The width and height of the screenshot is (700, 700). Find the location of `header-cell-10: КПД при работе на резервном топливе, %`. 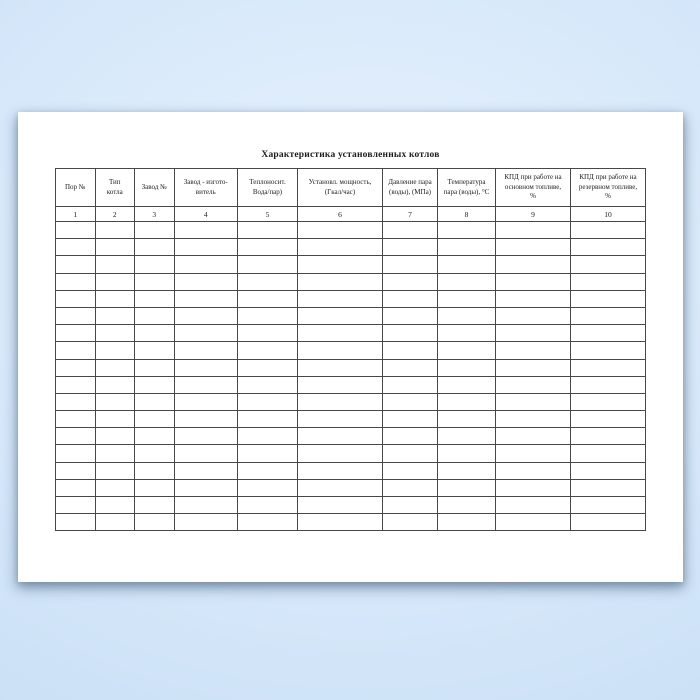

header-cell-10: КПД при работе на резервном топливе, % is located at coordinates (608, 187).